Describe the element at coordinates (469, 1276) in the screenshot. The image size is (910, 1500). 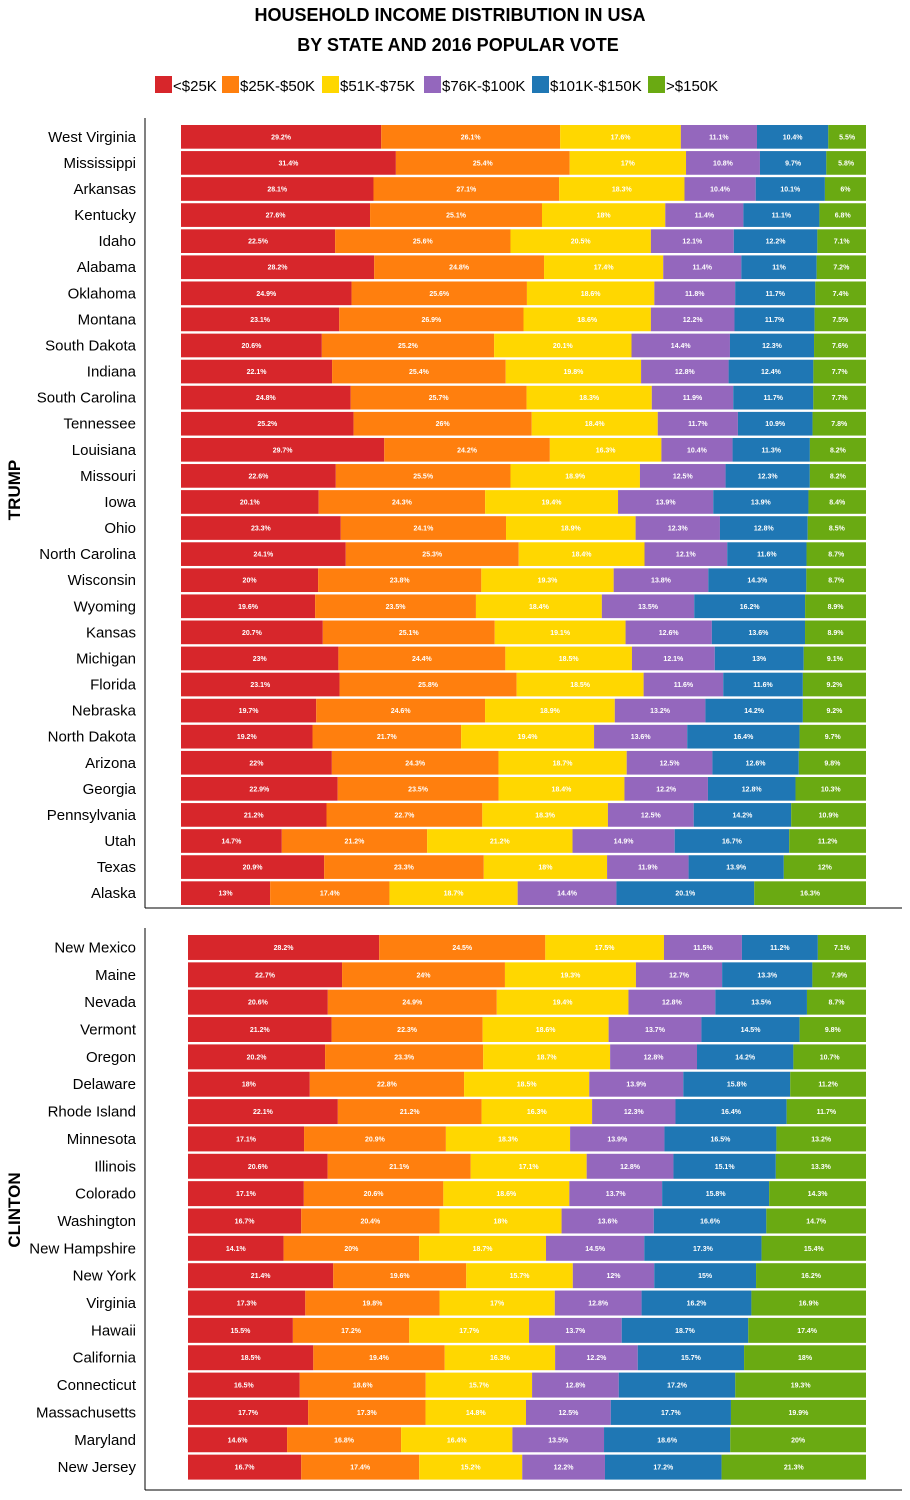
I see `bar-row: New York 21.4% 19.6% 15.7% 12% 15% 16.2%` at that location.